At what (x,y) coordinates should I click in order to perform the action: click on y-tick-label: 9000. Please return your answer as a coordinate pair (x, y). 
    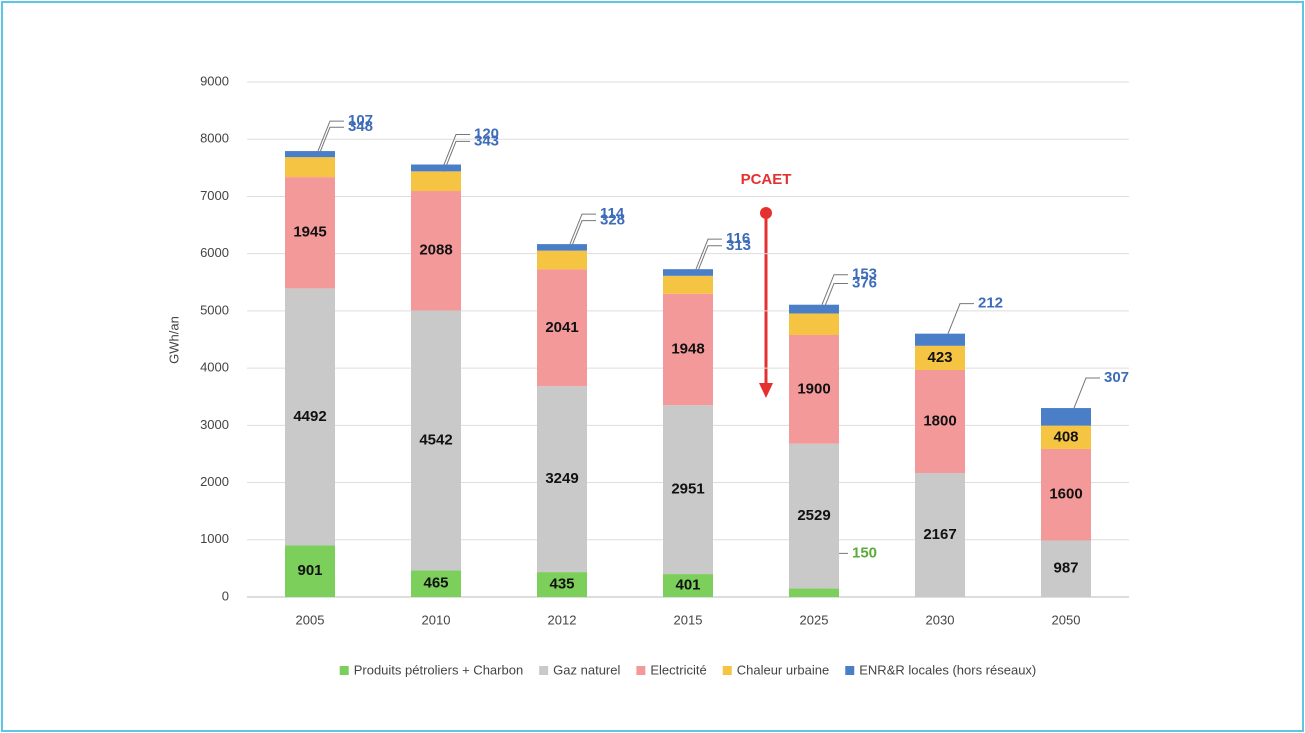
    Looking at the image, I should click on (214, 80).